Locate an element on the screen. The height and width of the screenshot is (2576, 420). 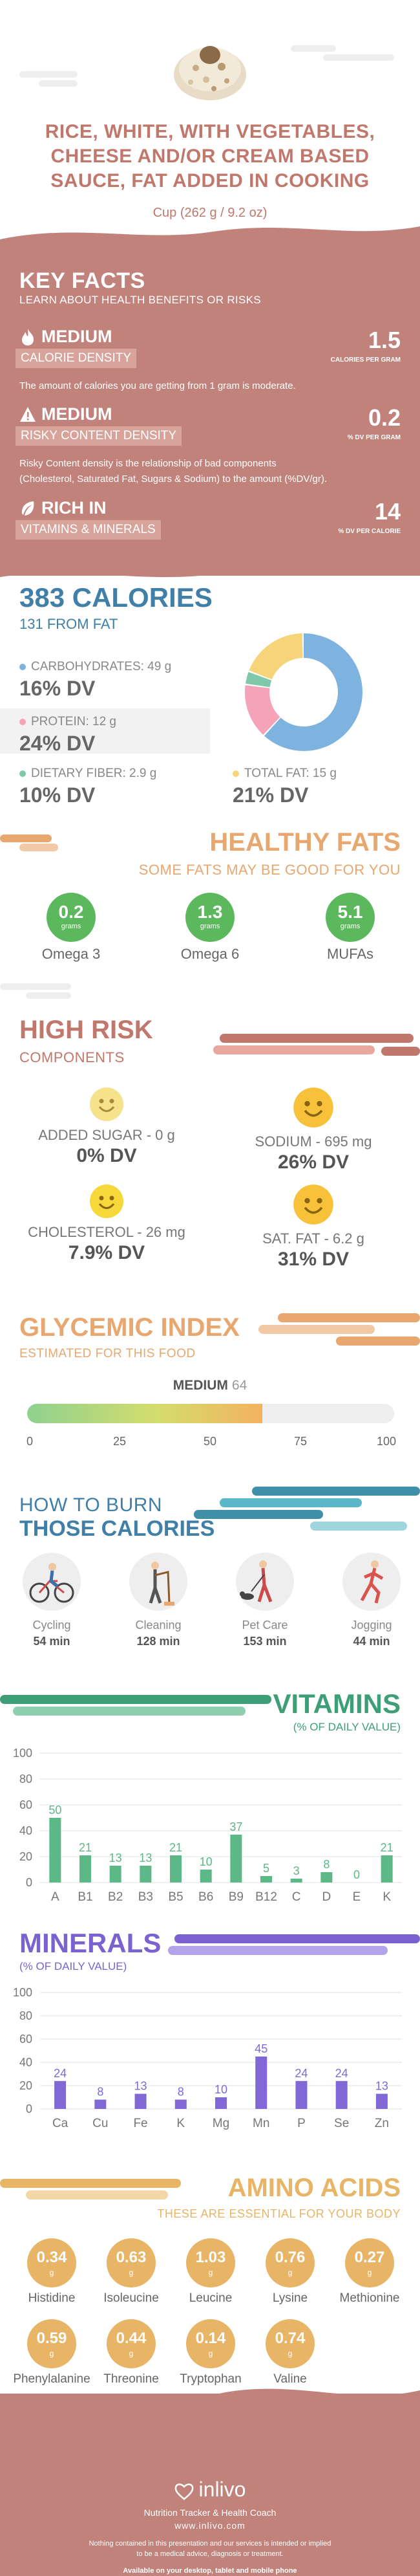
amino-leucine: 1.03 g Leucine is located at coordinates (210, 2272).